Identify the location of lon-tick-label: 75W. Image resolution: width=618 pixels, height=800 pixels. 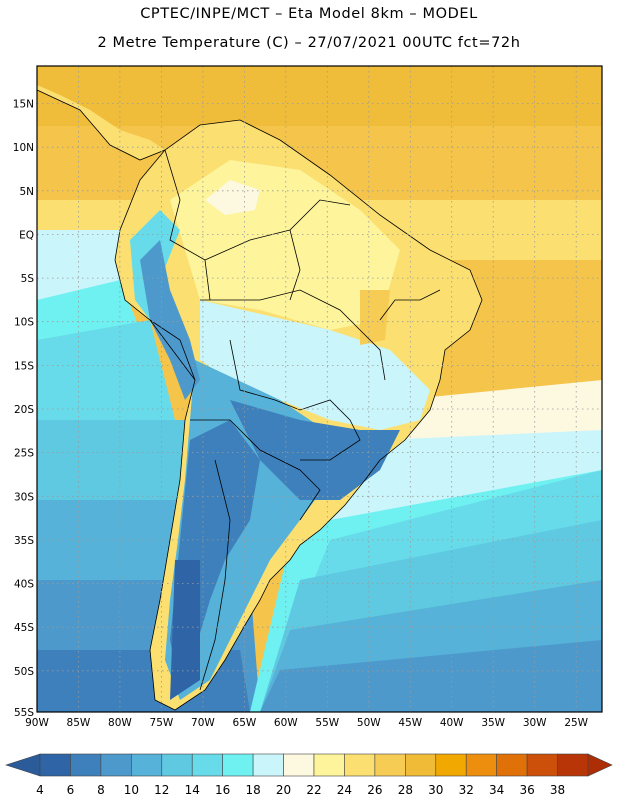
(162, 723).